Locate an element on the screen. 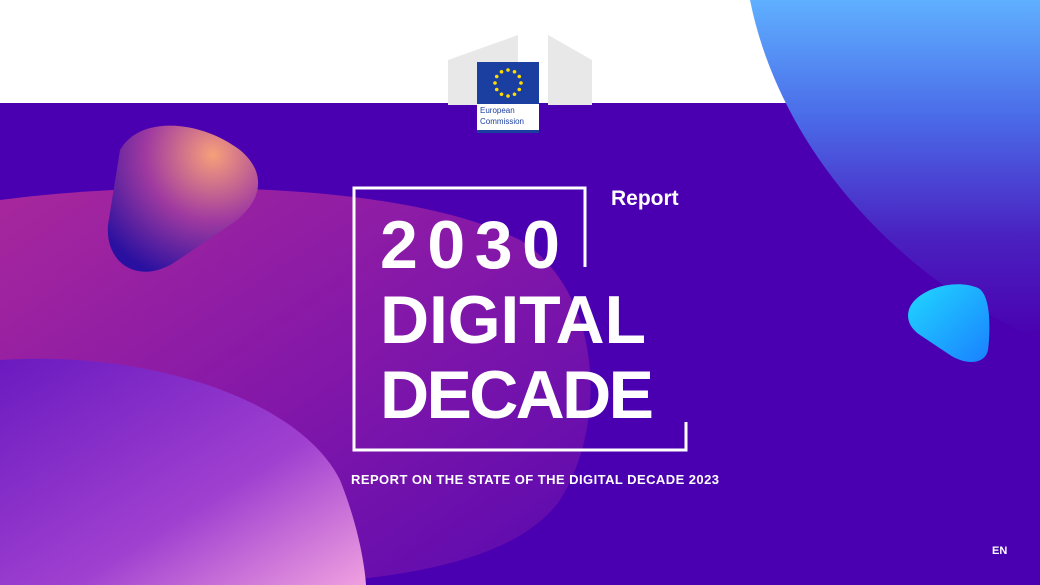 The height and width of the screenshot is (585, 1040). title-line: DIGITAL is located at coordinates (513, 320).